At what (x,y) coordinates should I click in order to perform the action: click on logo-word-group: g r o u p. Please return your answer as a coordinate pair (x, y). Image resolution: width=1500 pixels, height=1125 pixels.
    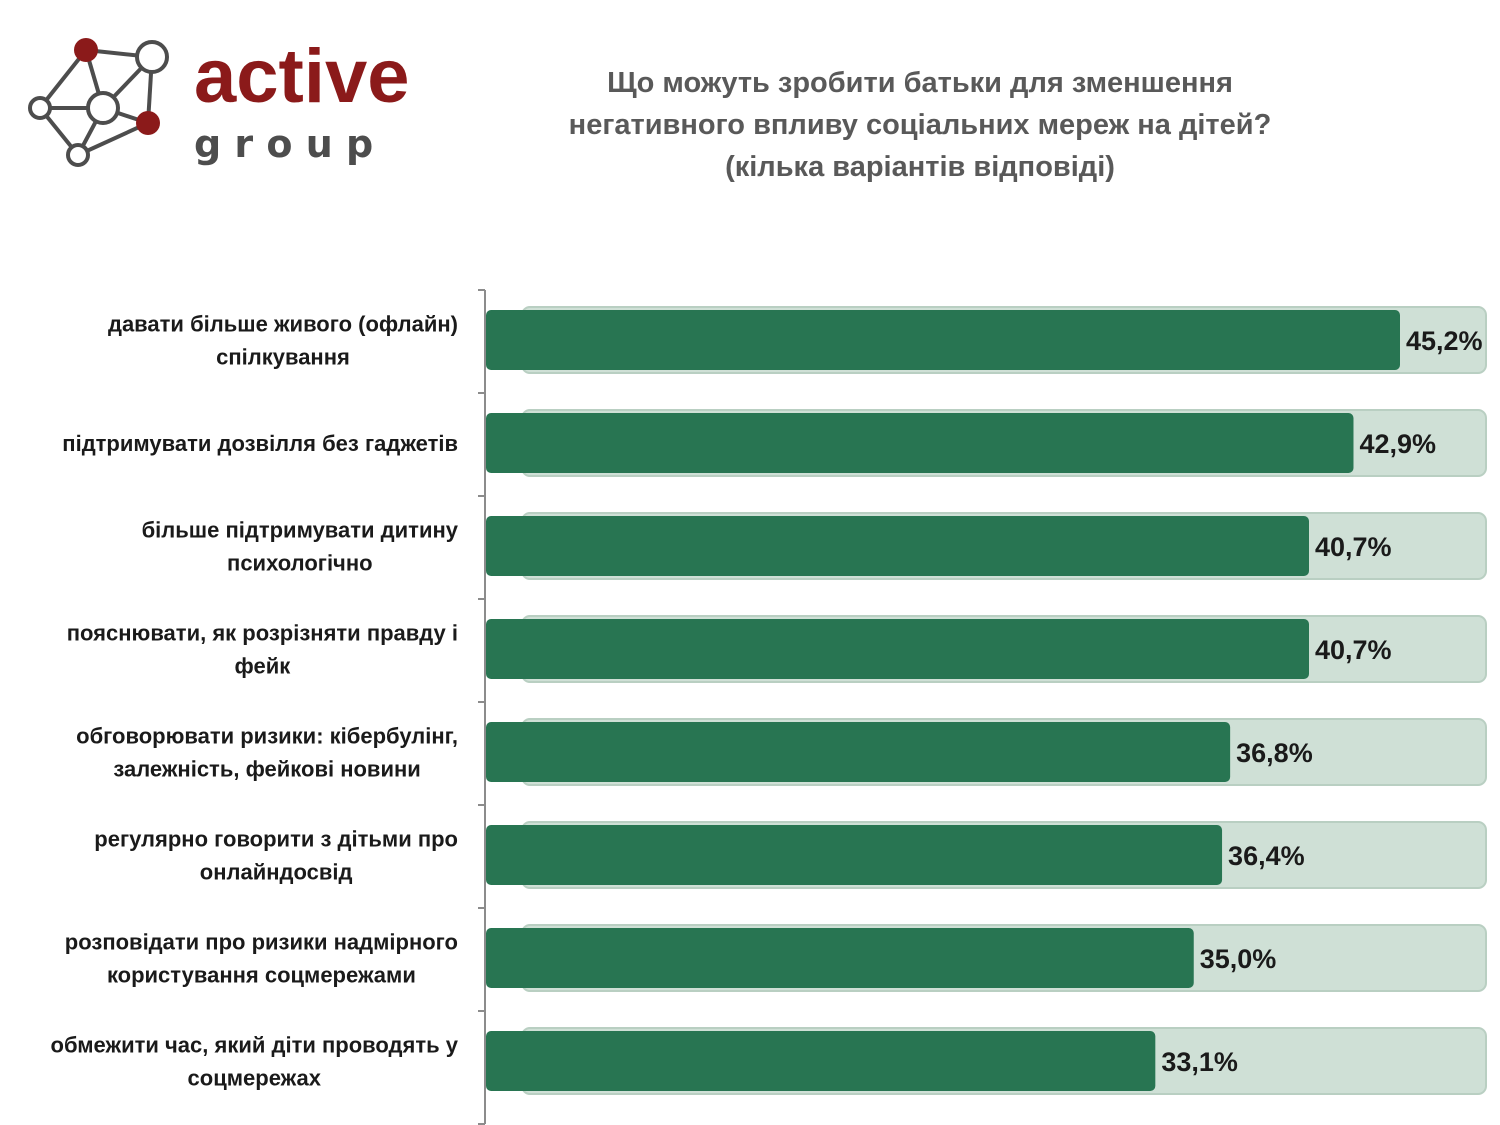
    Looking at the image, I should click on (283, 144).